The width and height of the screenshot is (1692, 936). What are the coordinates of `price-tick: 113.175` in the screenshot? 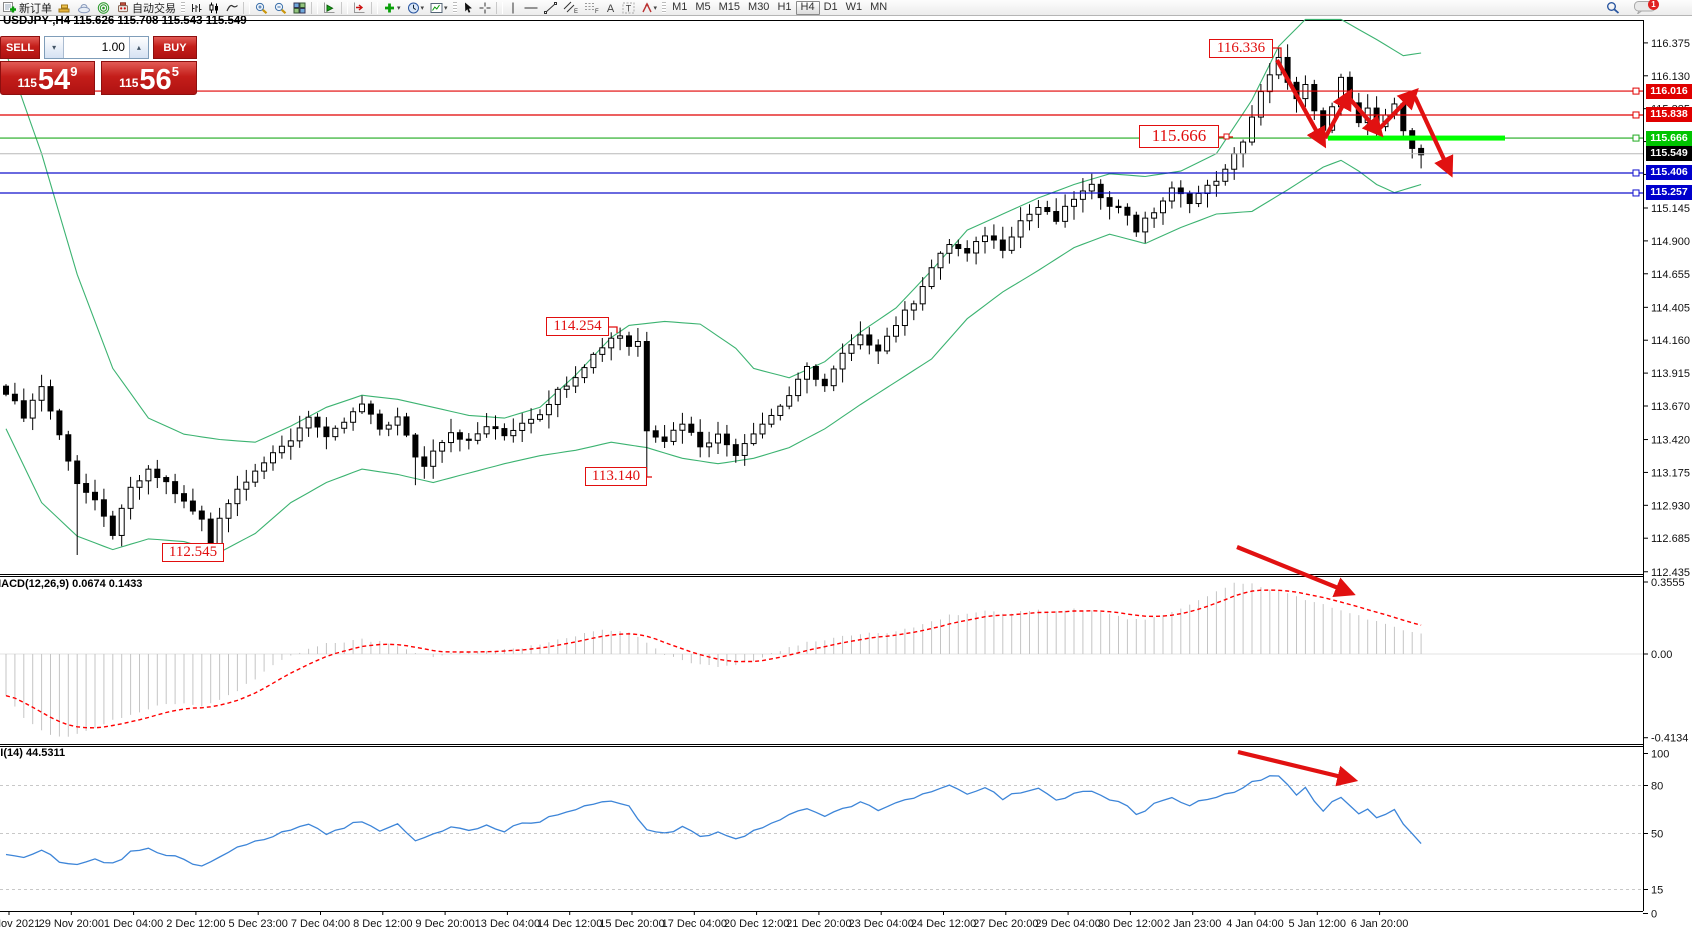 It's located at (1670, 473).